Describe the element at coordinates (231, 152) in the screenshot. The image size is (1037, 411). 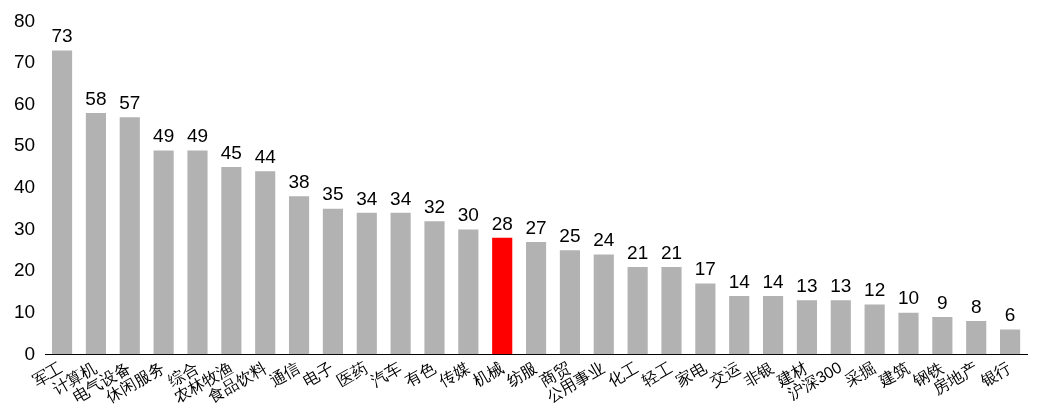
I see `data-label: 45` at that location.